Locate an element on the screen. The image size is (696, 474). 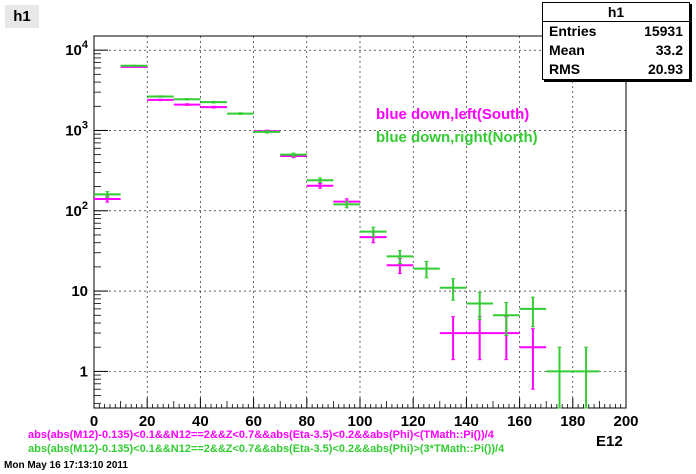
stats-box: h1 Entries 15931 Mean 33.2 RMS 20.93 is located at coordinates (616, 41).